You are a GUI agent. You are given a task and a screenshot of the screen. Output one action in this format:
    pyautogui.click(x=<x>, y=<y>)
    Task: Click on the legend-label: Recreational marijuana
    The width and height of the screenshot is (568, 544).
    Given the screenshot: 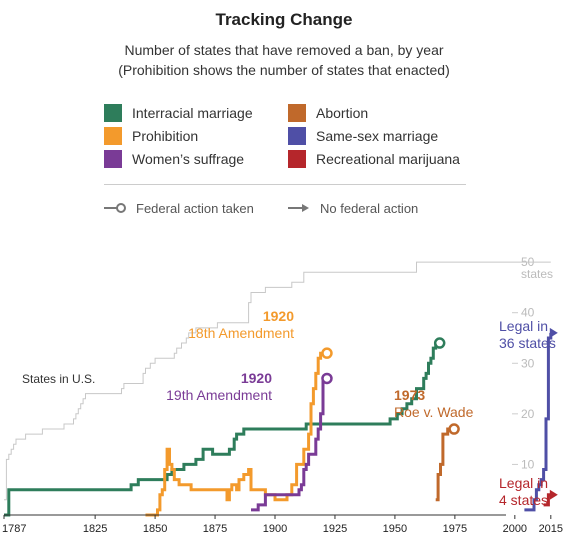 What is the action you would take?
    pyautogui.click(x=388, y=159)
    